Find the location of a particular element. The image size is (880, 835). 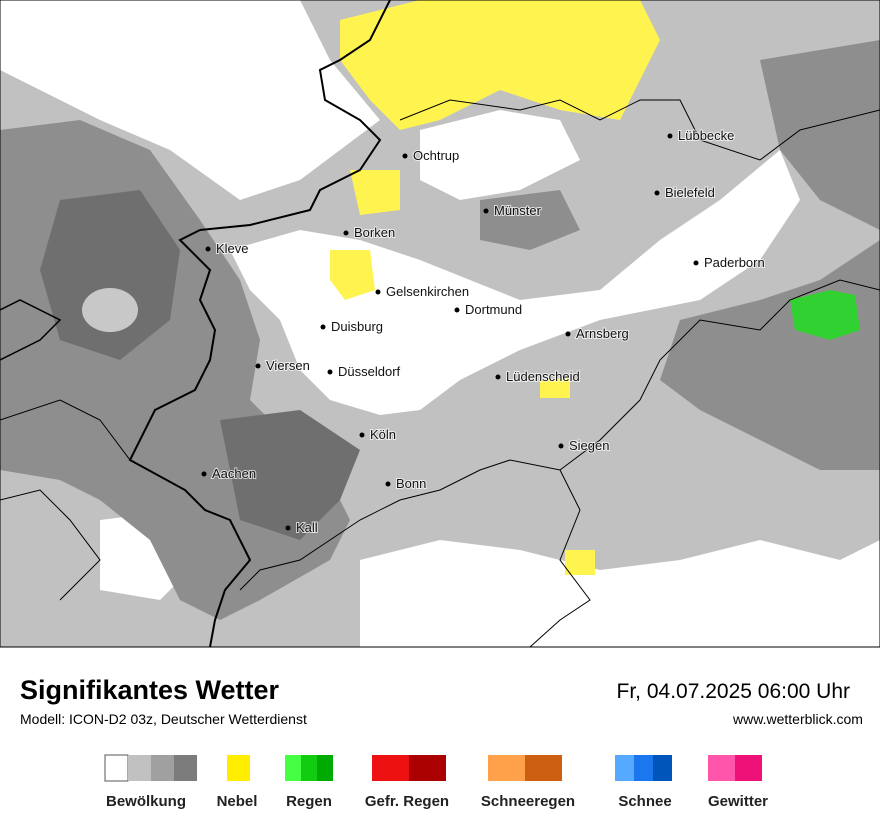

datetime: Fr, 04.07.2025 06:00 Uhr is located at coordinates (734, 691).